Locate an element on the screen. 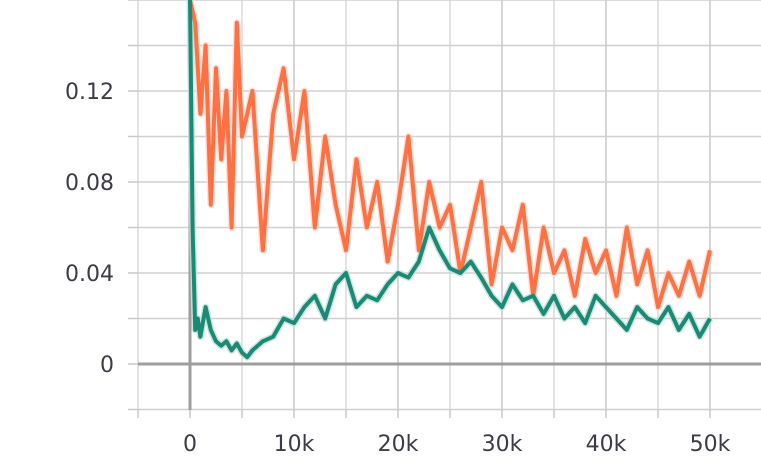 The image size is (761, 461). x-tick-label: 20k is located at coordinates (398, 444).